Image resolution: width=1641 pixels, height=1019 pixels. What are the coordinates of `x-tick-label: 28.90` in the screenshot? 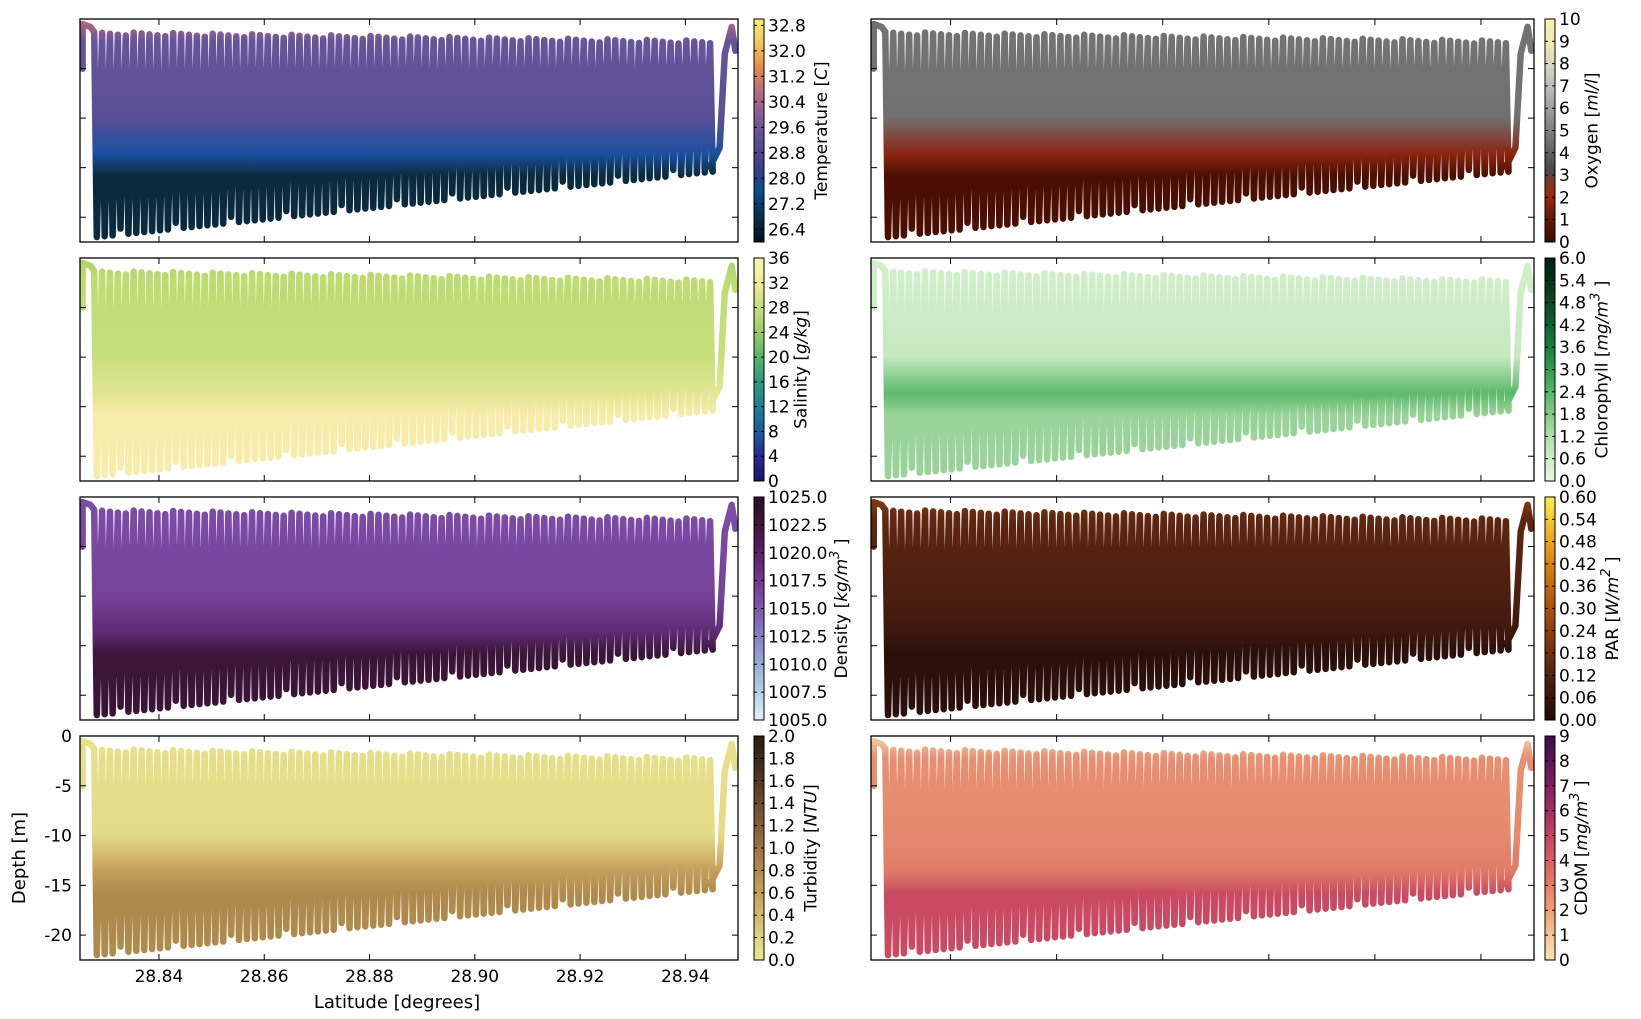 It's located at (474, 977).